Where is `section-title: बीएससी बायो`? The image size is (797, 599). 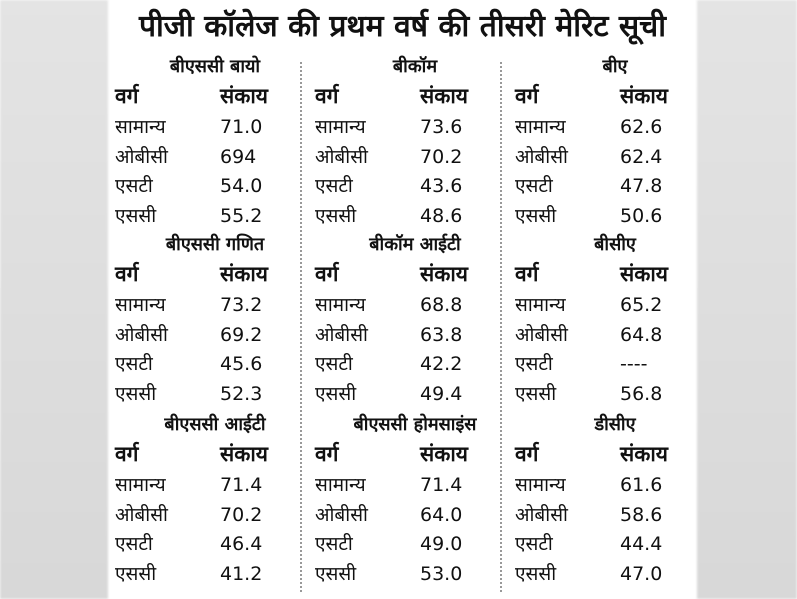
section-title: बीएससी बायो is located at coordinates (215, 66).